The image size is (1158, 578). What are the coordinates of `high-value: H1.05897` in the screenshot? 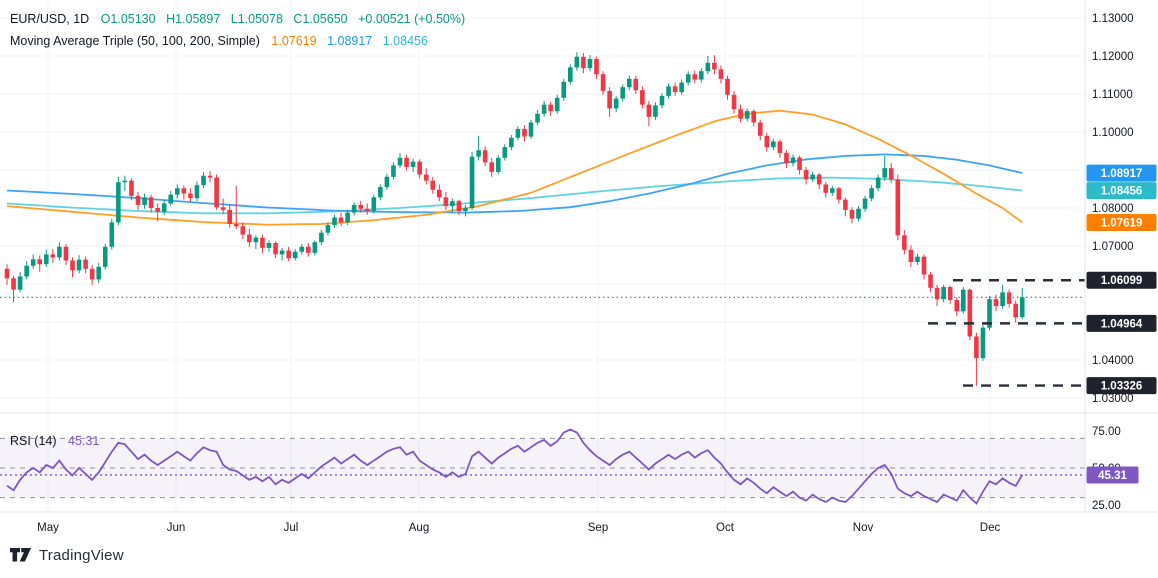 It's located at (193, 19).